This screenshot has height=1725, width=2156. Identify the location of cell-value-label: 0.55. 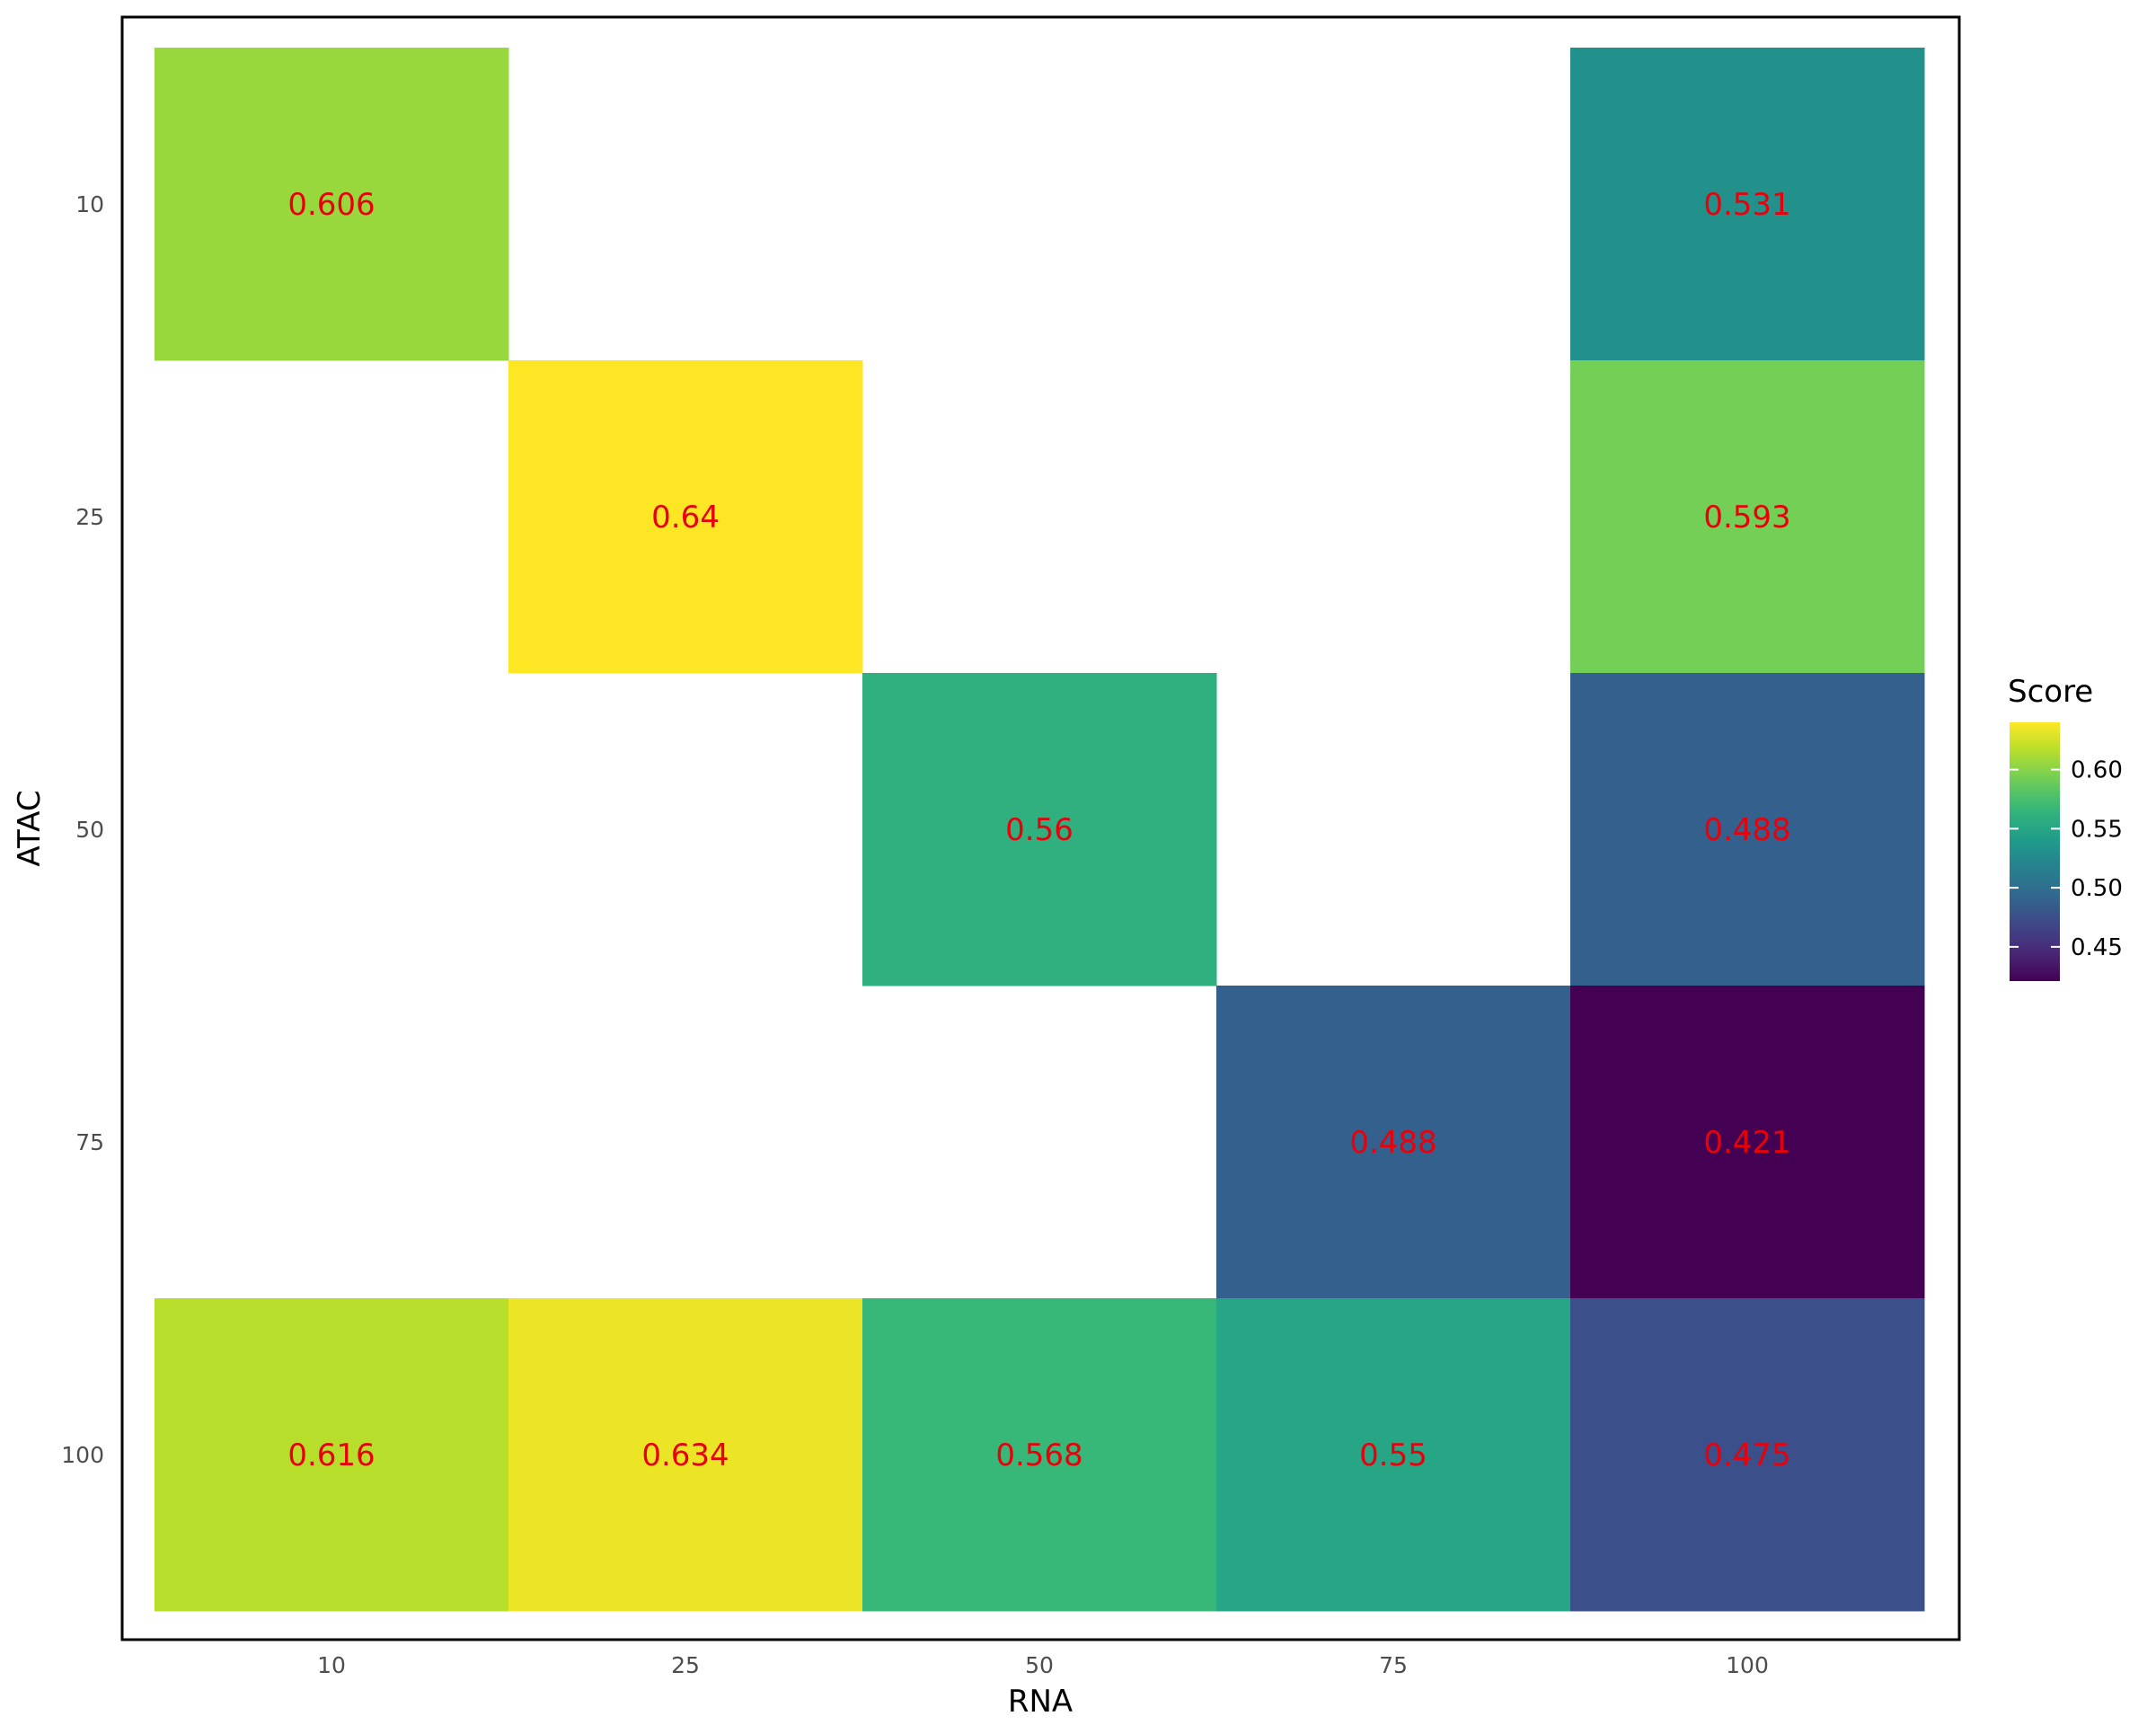
(1393, 1455).